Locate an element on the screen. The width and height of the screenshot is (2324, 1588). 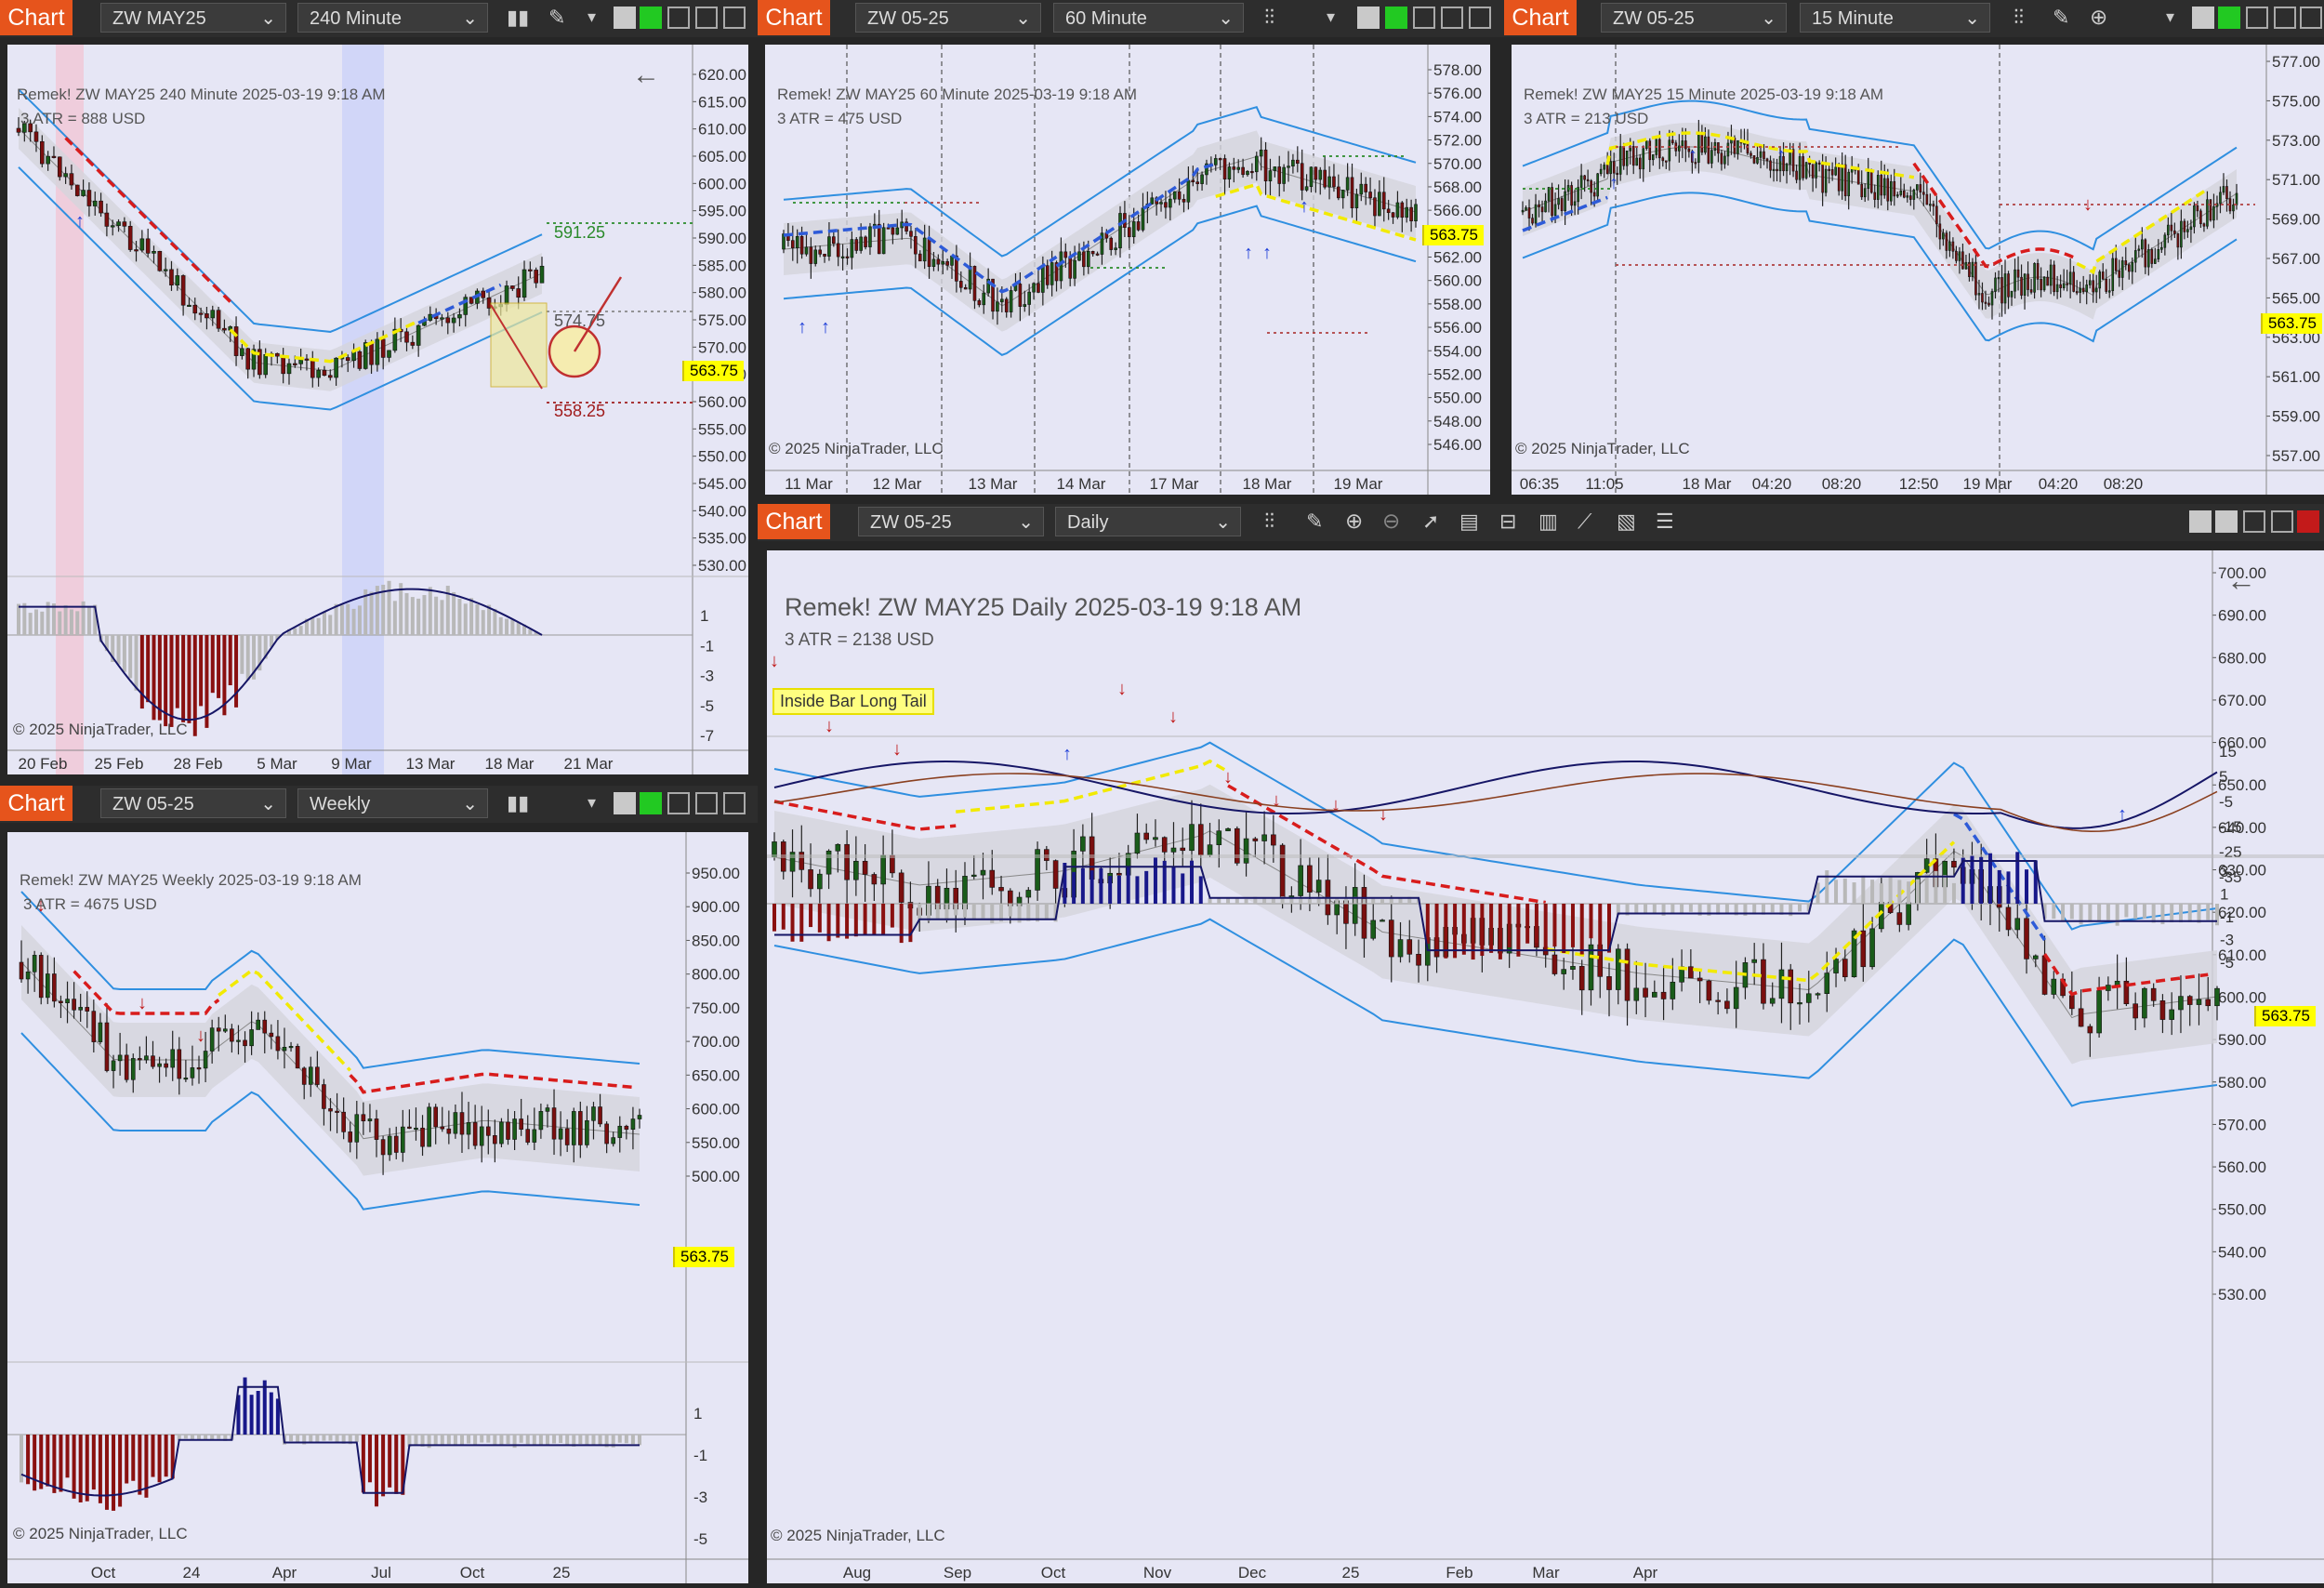
strategy-icon: ▥ is located at coordinates (1548, 521).